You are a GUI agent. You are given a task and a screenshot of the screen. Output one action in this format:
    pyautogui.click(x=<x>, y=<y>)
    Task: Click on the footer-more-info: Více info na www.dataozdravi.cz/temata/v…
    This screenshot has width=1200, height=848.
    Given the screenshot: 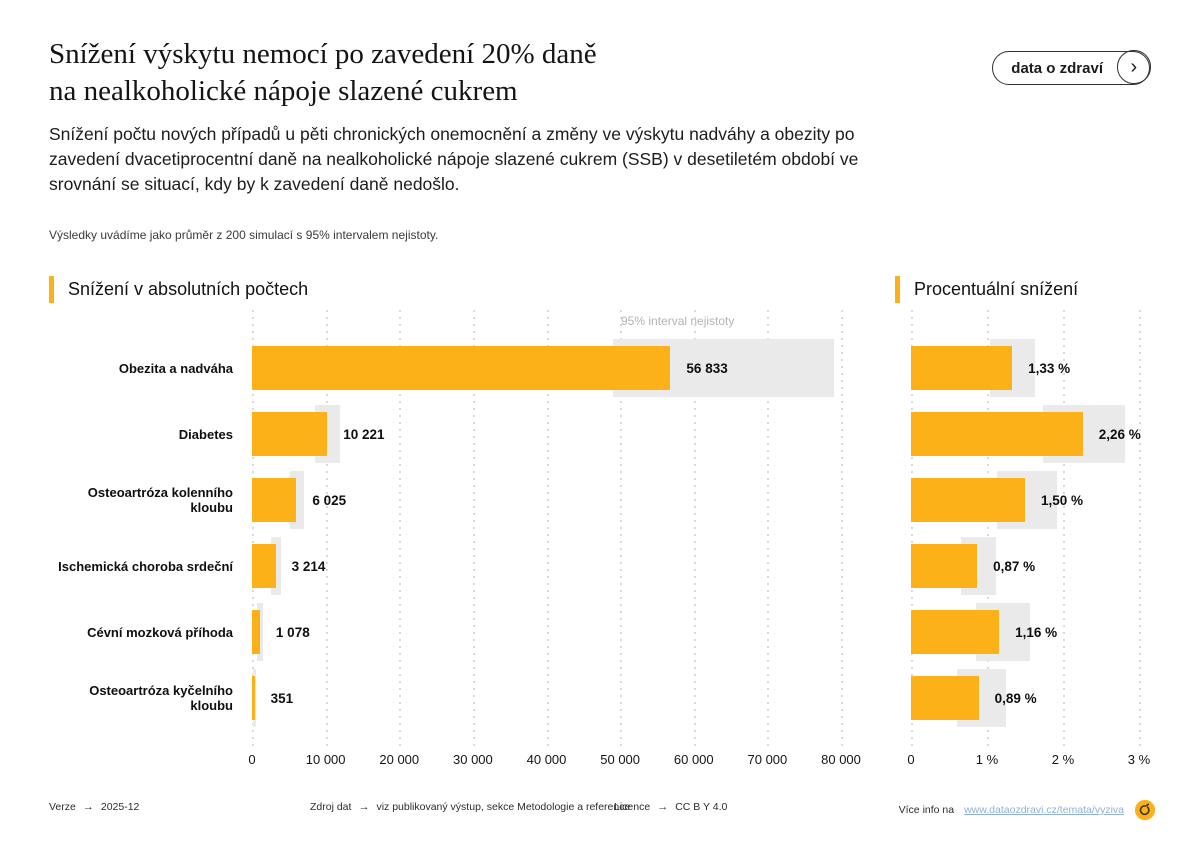 What is the action you would take?
    pyautogui.click(x=1027, y=810)
    